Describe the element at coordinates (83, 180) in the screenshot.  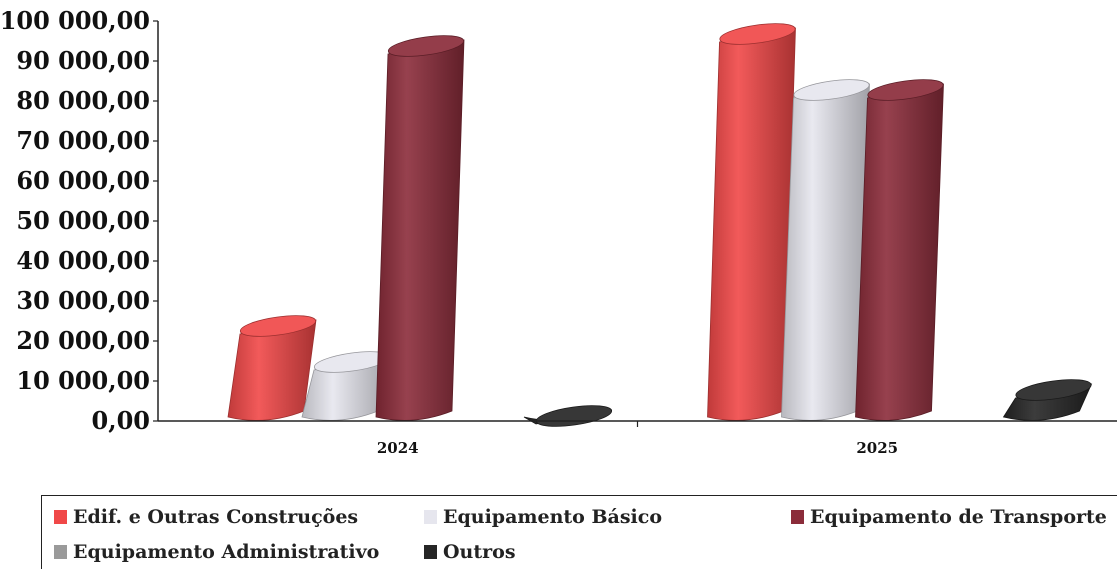
I see `y-tick-label: 60 000,00` at that location.